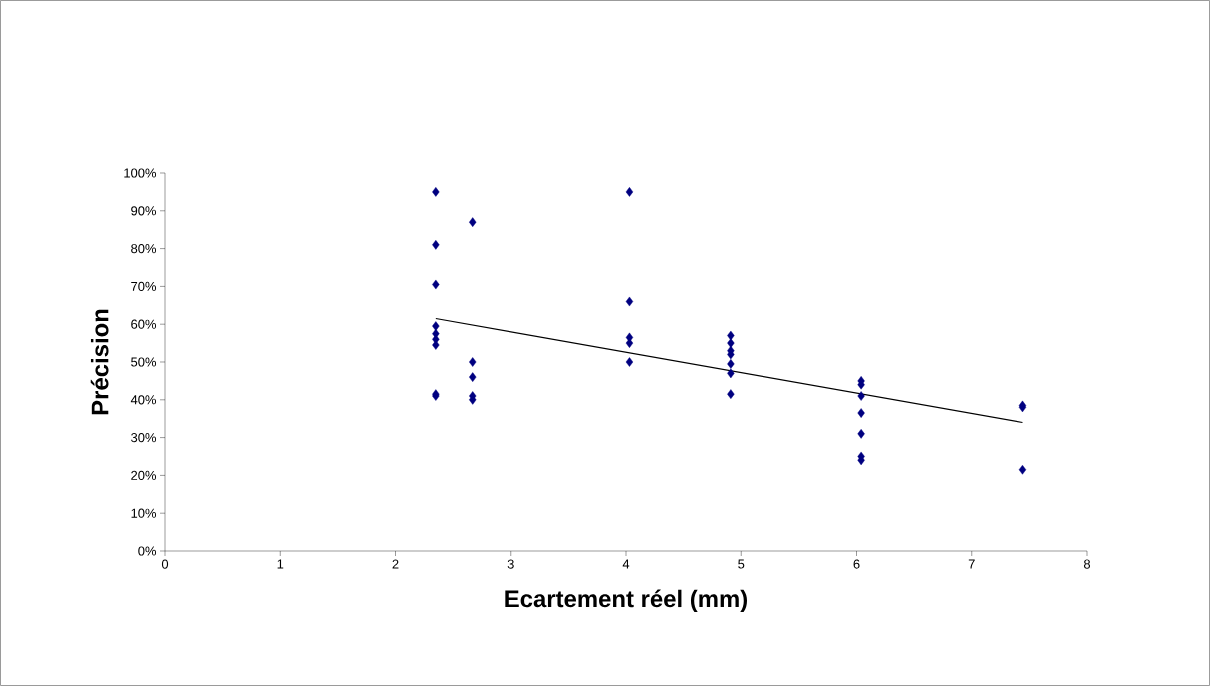  I want to click on x-tick-label: 1, so click(280, 564).